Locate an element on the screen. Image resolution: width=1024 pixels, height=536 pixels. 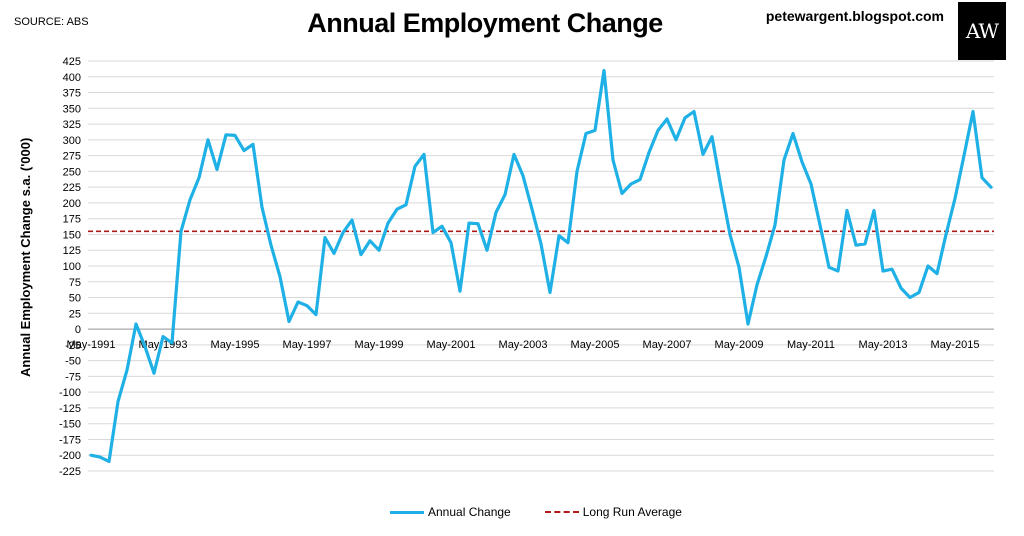
x-tick-label: May-2007 is located at coordinates (667, 345).